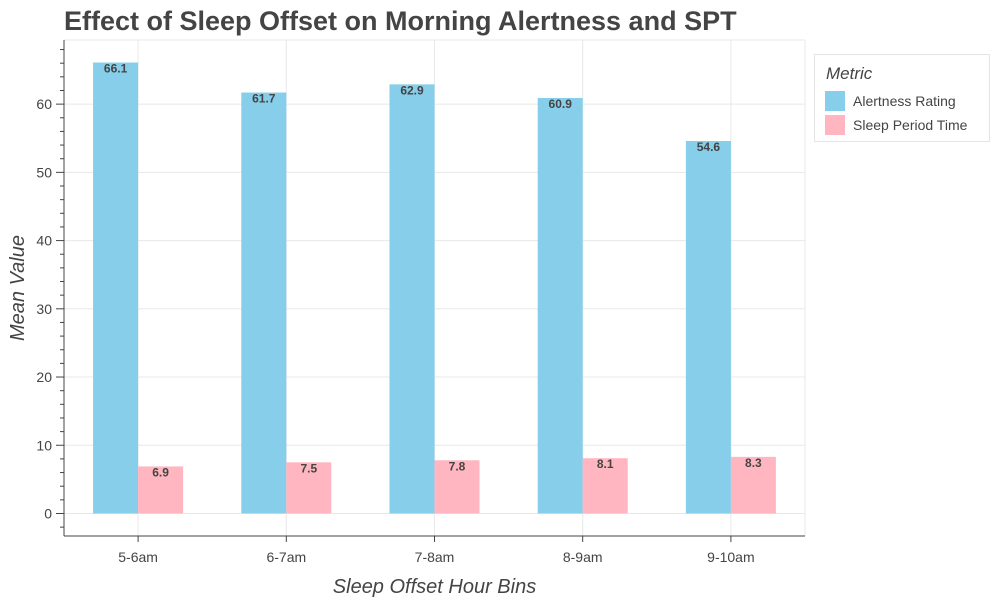 The image size is (1000, 600). What do you see at coordinates (434, 587) in the screenshot?
I see `x-axis-title: Sleep Offset Hour Bins` at bounding box center [434, 587].